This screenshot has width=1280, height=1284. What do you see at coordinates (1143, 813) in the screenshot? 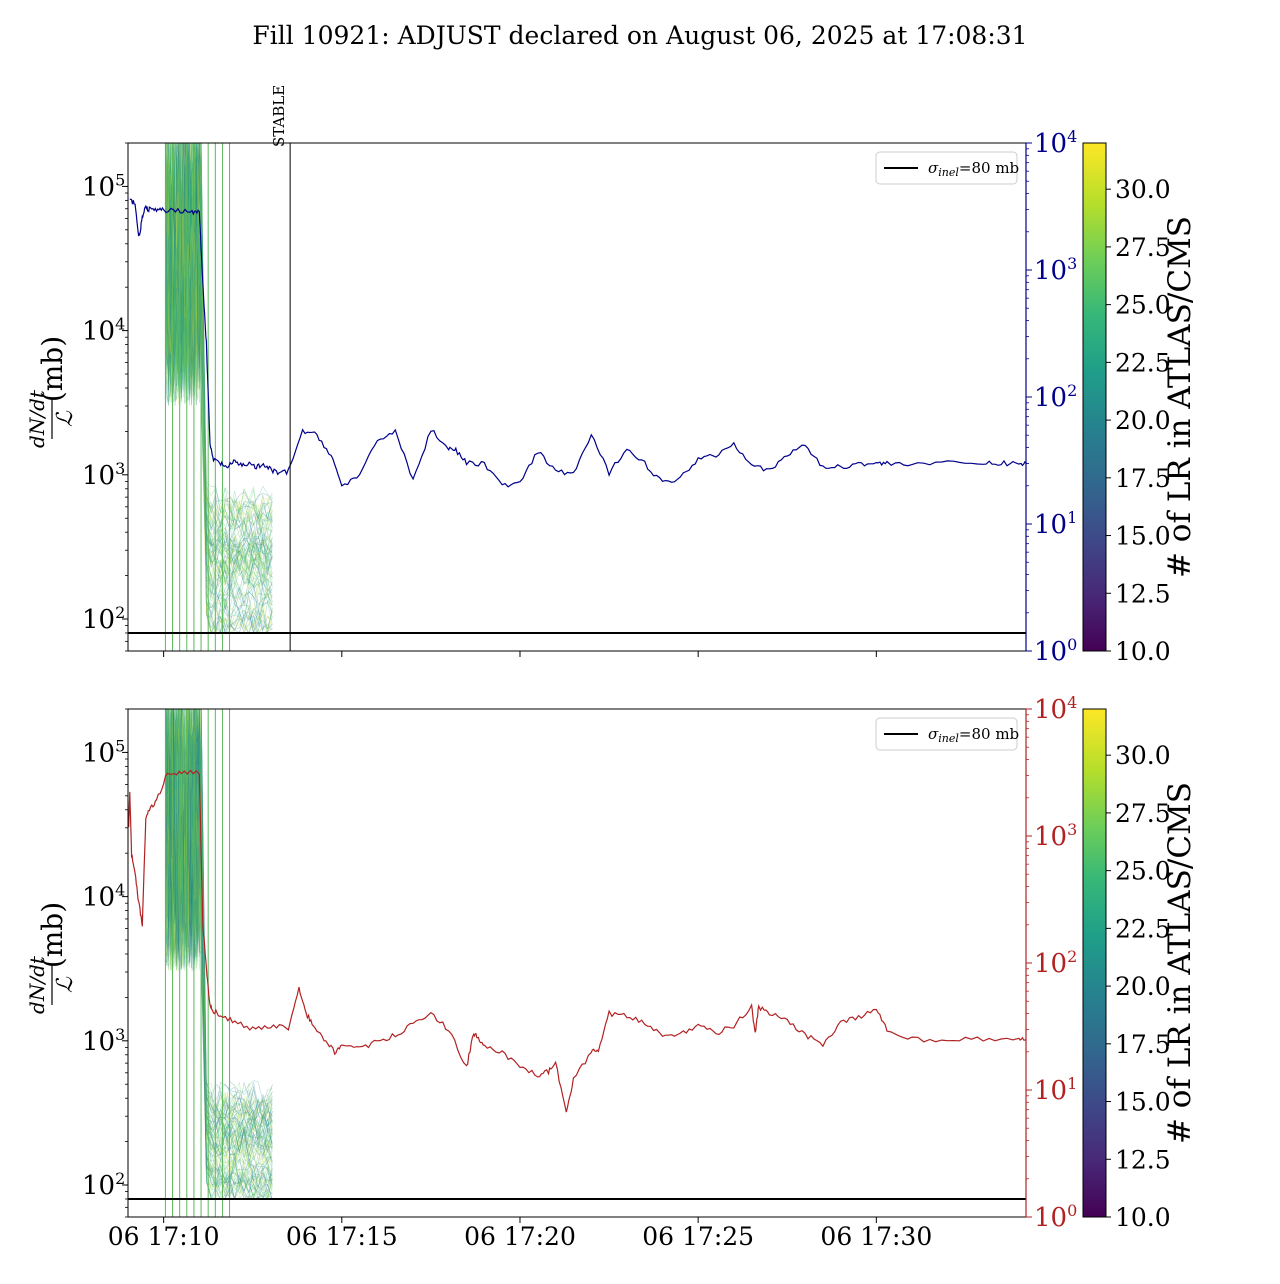
I see `colorbar-tick-label: 27.5` at bounding box center [1143, 813].